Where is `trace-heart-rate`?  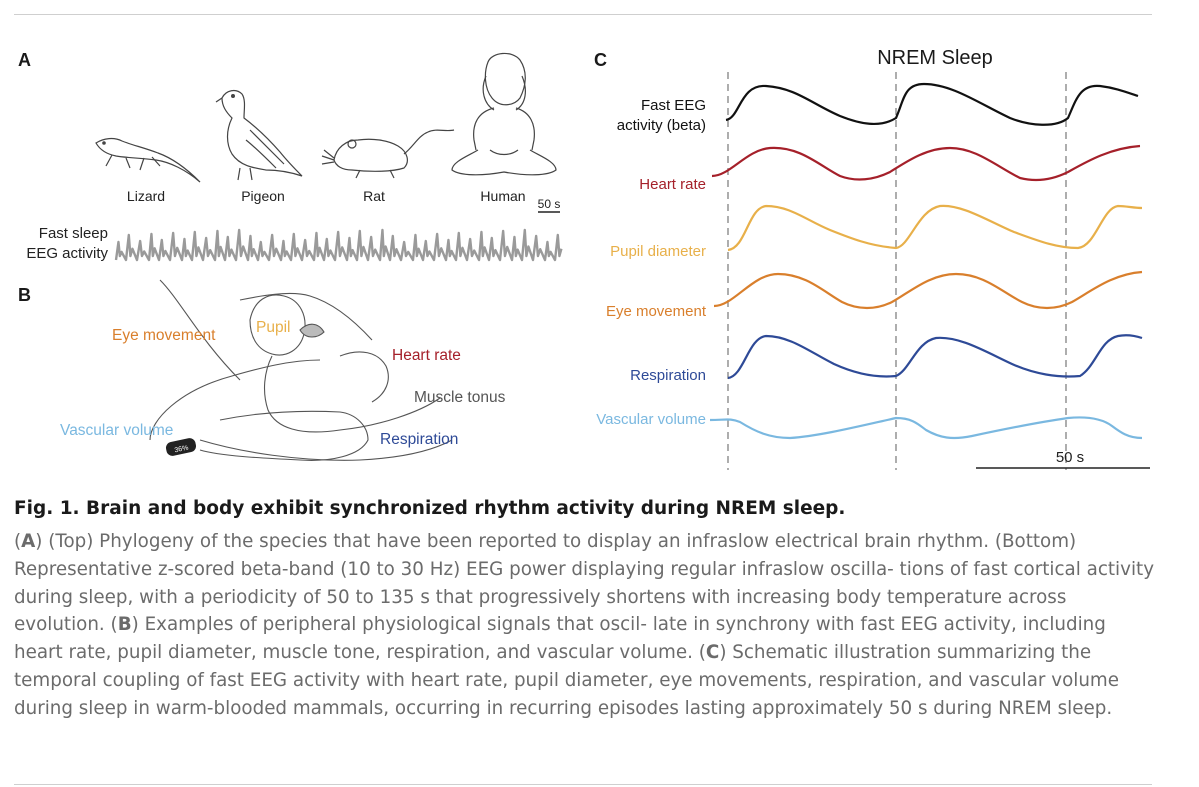 trace-heart-rate is located at coordinates (926, 163).